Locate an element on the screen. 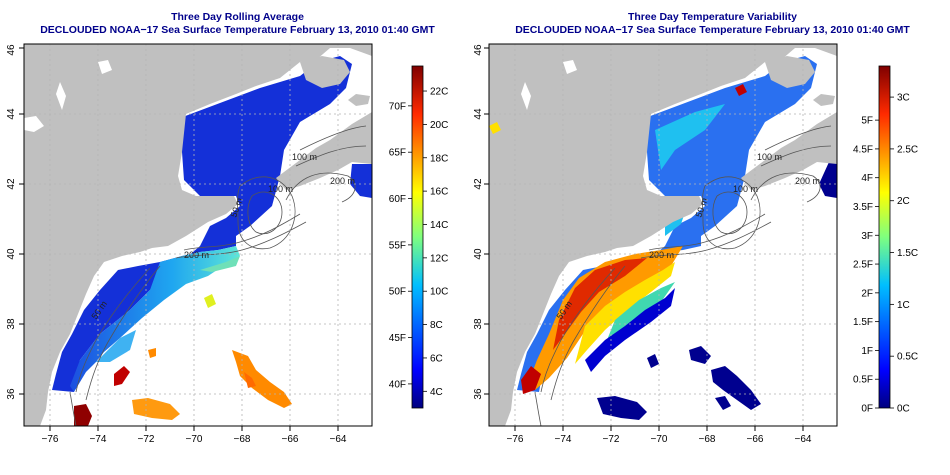 The width and height of the screenshot is (950, 475). celsius-tick-label: 14C is located at coordinates (439, 225).